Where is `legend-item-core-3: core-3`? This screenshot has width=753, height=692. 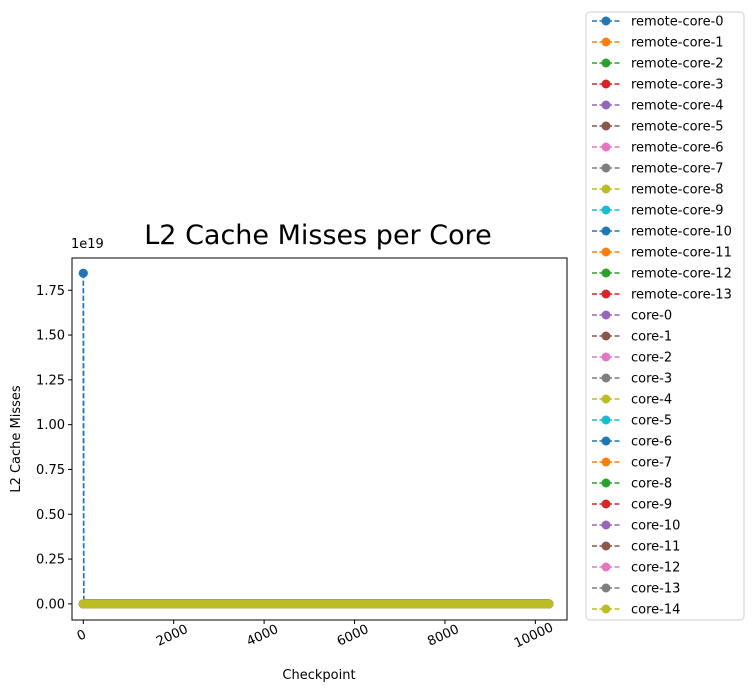
legend-item-core-3: core-3 is located at coordinates (632, 379).